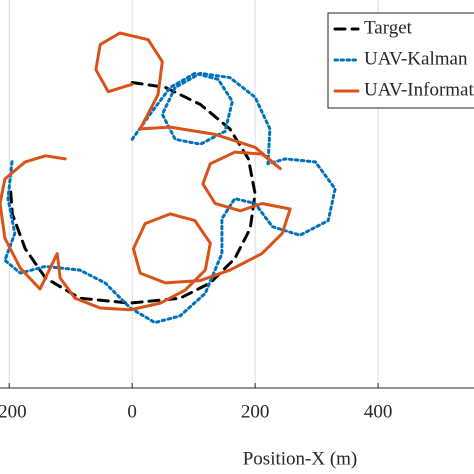  What do you see at coordinates (196, 402) in the screenshot?
I see `ticks: -200 0 200 400` at bounding box center [196, 402].